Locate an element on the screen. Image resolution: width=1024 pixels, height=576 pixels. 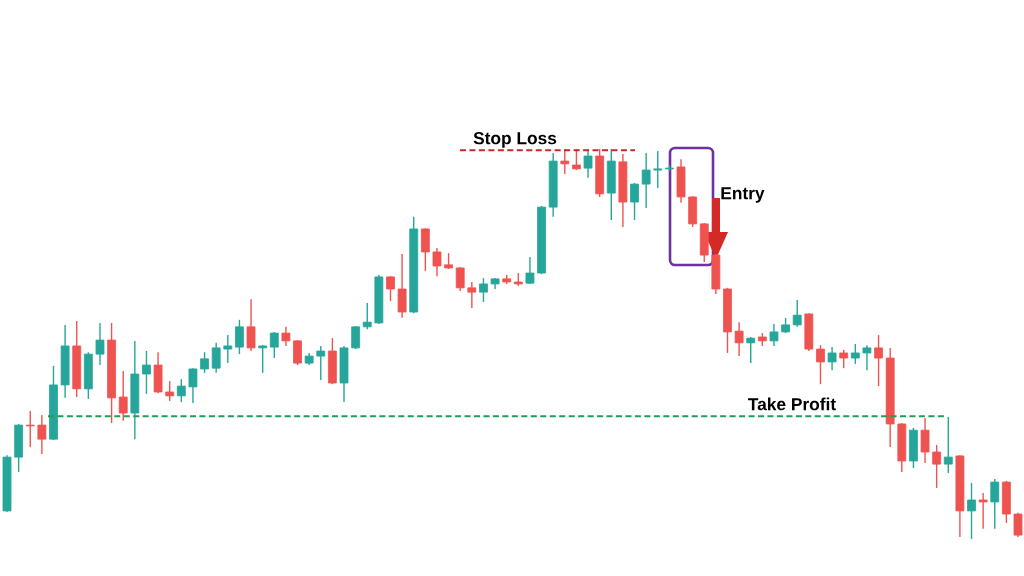
annotation: Entry is located at coordinates (743, 195).